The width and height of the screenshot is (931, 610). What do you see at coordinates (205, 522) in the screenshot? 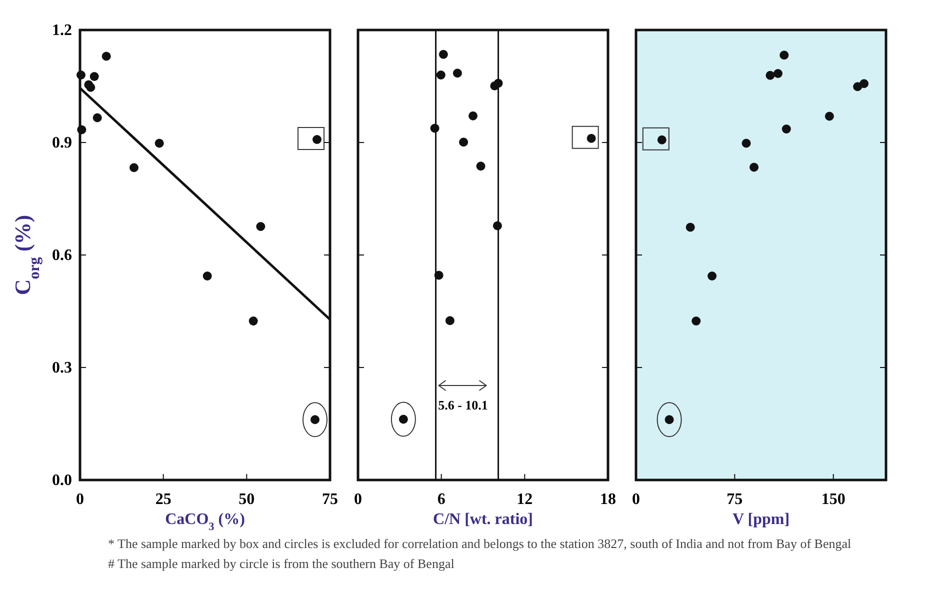
I see `x-axis-title: CaCO$_{3}$ (%)` at bounding box center [205, 522].